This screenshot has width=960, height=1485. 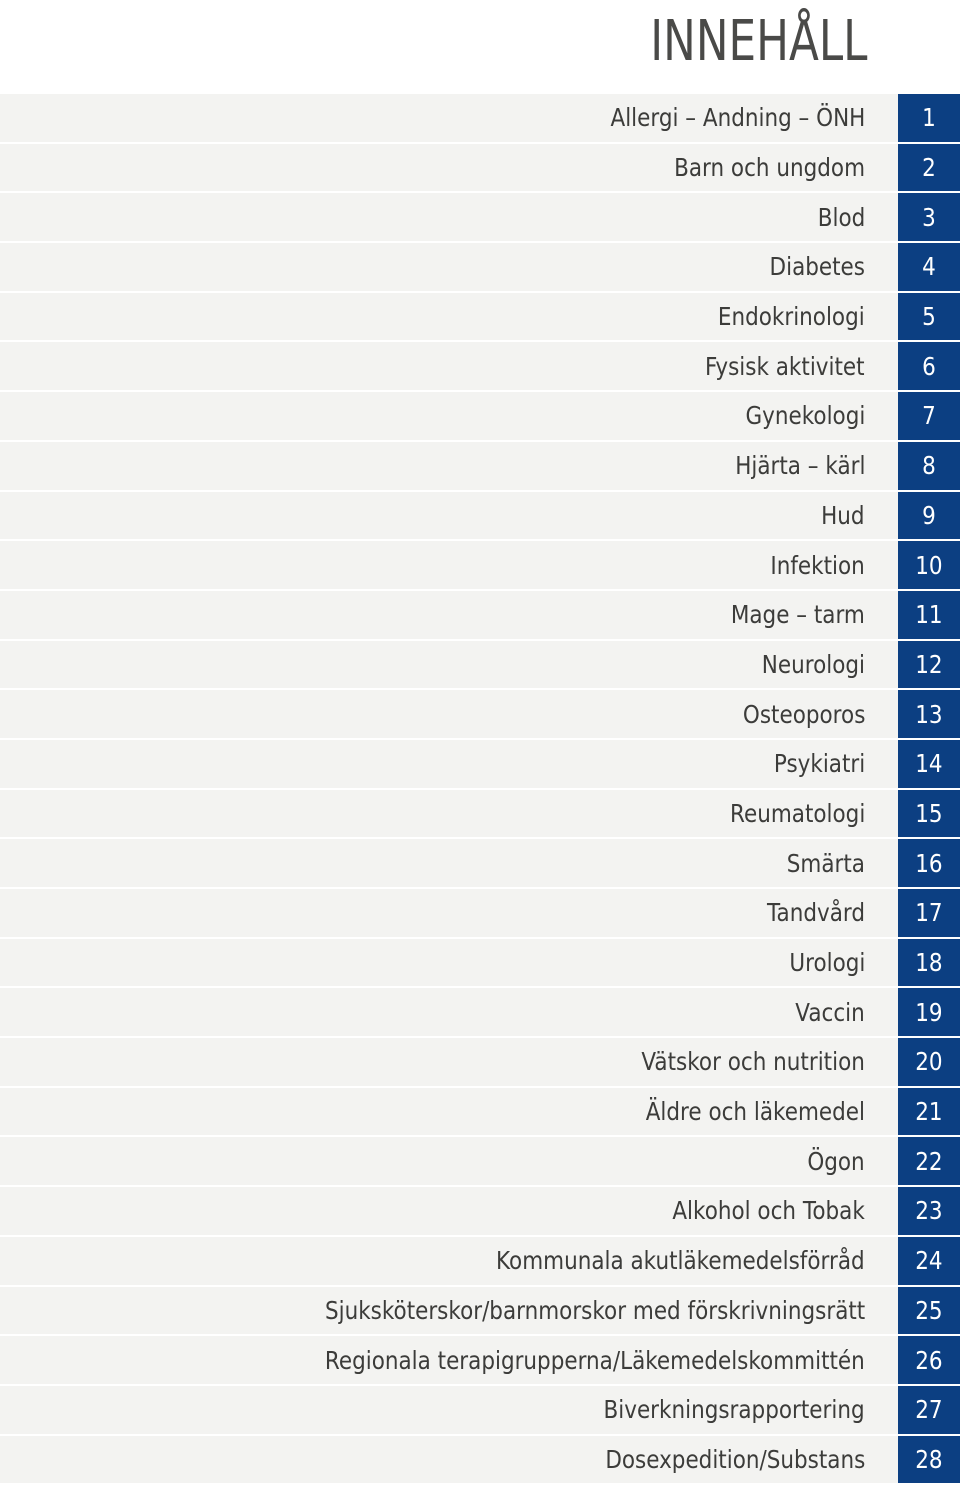 I want to click on toc-section-number-tab: 17, so click(x=929, y=913).